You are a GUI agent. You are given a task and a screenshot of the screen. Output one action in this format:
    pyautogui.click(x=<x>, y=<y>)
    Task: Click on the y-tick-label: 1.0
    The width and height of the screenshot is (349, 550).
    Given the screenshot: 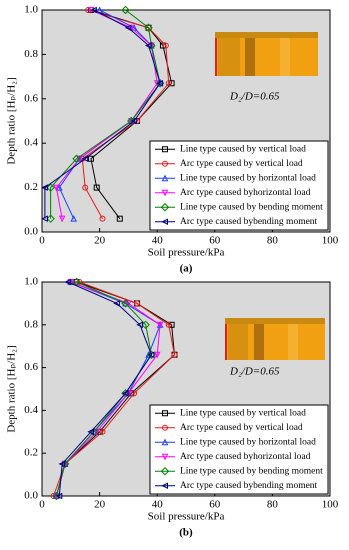 What is the action you would take?
    pyautogui.click(x=31, y=10)
    